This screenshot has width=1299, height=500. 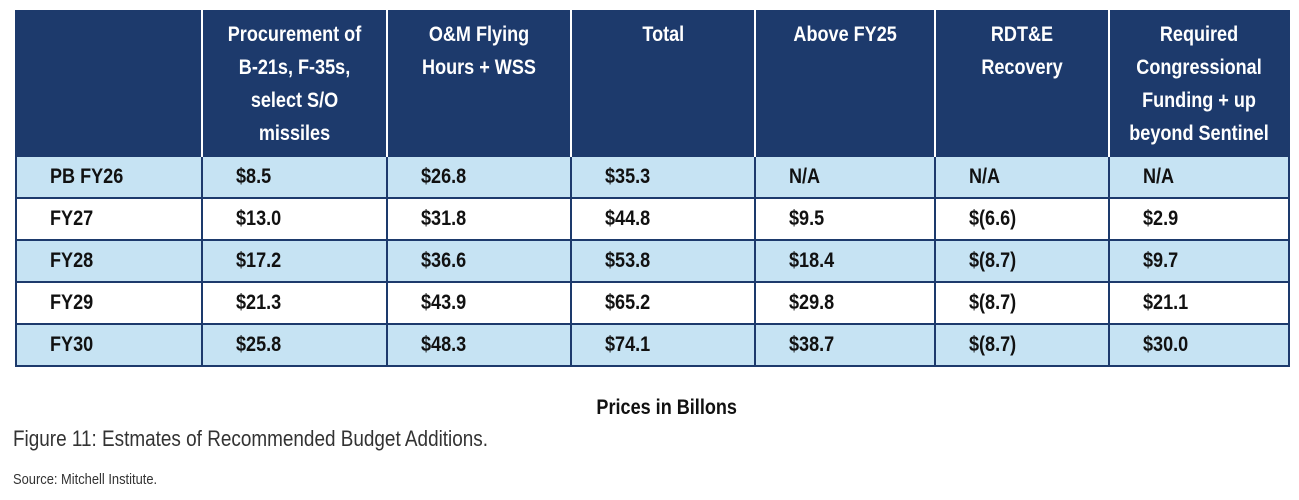 What do you see at coordinates (663, 345) in the screenshot?
I see `table-cell: $74.1` at bounding box center [663, 345].